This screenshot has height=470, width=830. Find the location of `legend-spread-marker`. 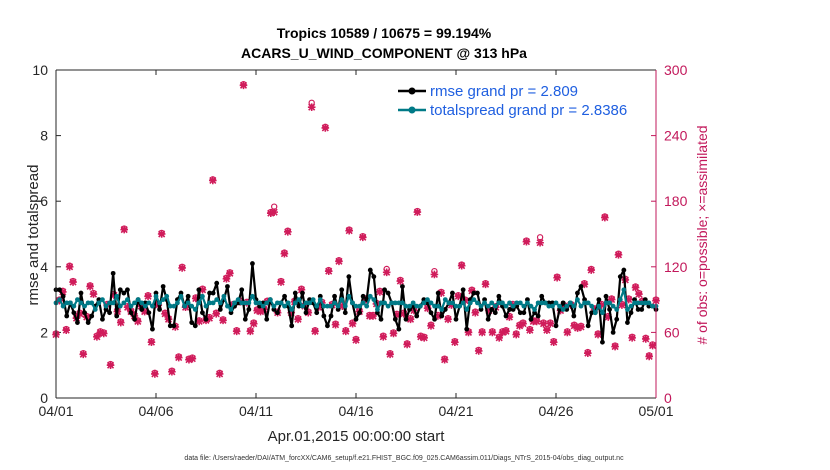

legend-spread-marker is located at coordinates (412, 110).